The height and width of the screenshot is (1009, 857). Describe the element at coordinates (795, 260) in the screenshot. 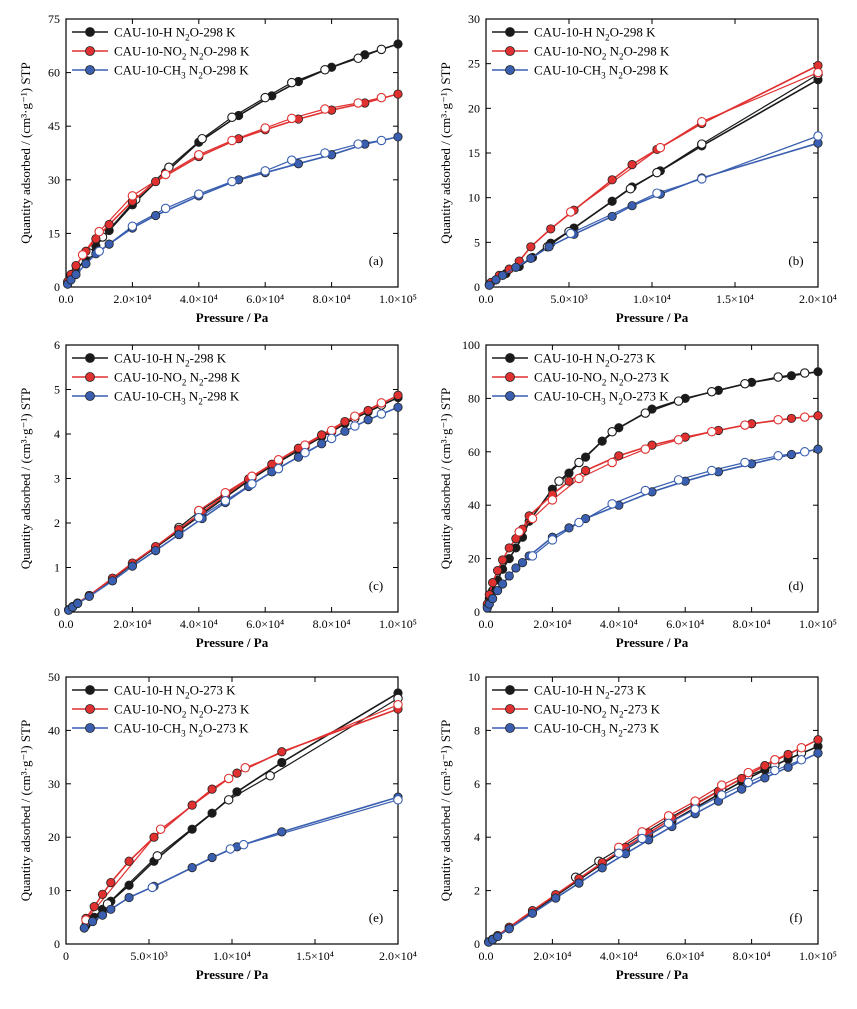

I see `panel-label: (b)` at that location.